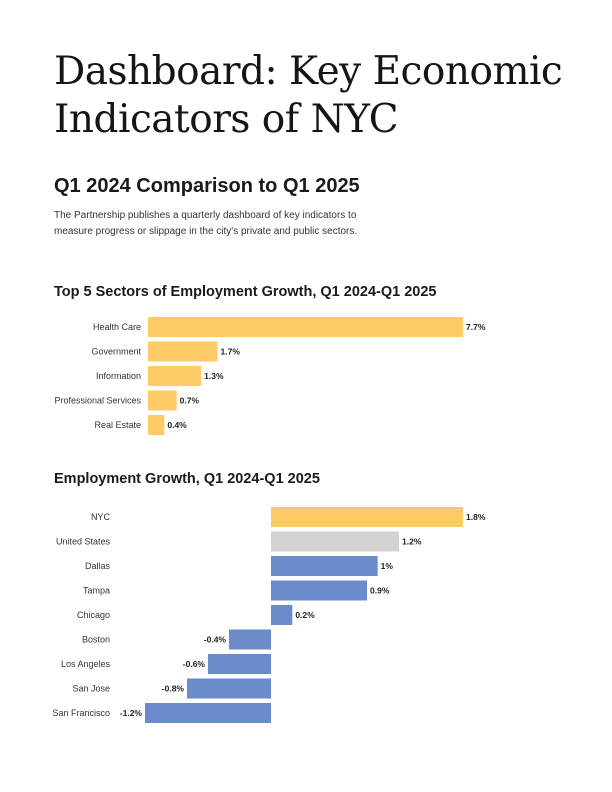 This screenshot has width=612, height=792. Describe the element at coordinates (91, 689) in the screenshot. I see `category-label-san-jose: San Jose` at that location.